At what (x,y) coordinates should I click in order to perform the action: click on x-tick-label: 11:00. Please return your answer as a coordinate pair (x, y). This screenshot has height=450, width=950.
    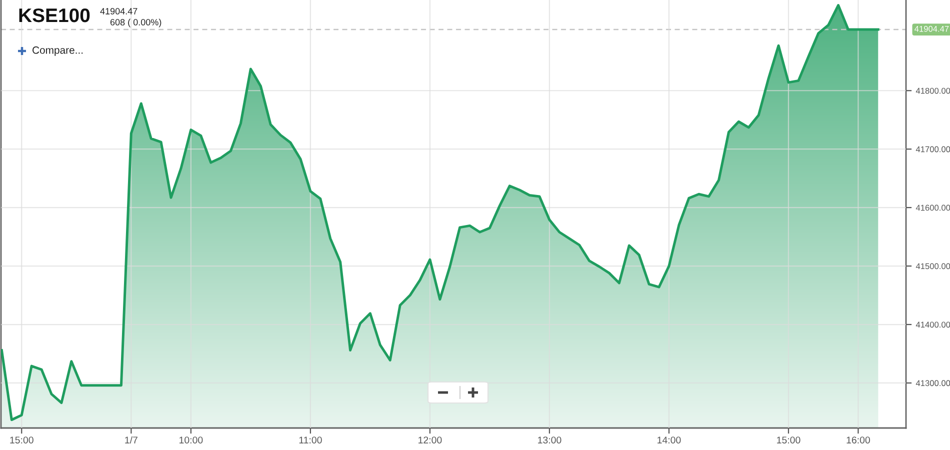
    Looking at the image, I should click on (310, 440).